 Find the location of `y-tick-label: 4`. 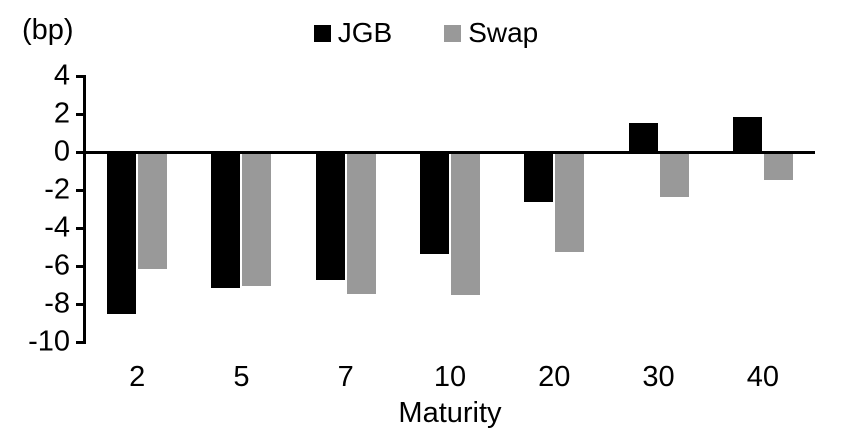

y-tick-label: 4 is located at coordinates (61, 75).